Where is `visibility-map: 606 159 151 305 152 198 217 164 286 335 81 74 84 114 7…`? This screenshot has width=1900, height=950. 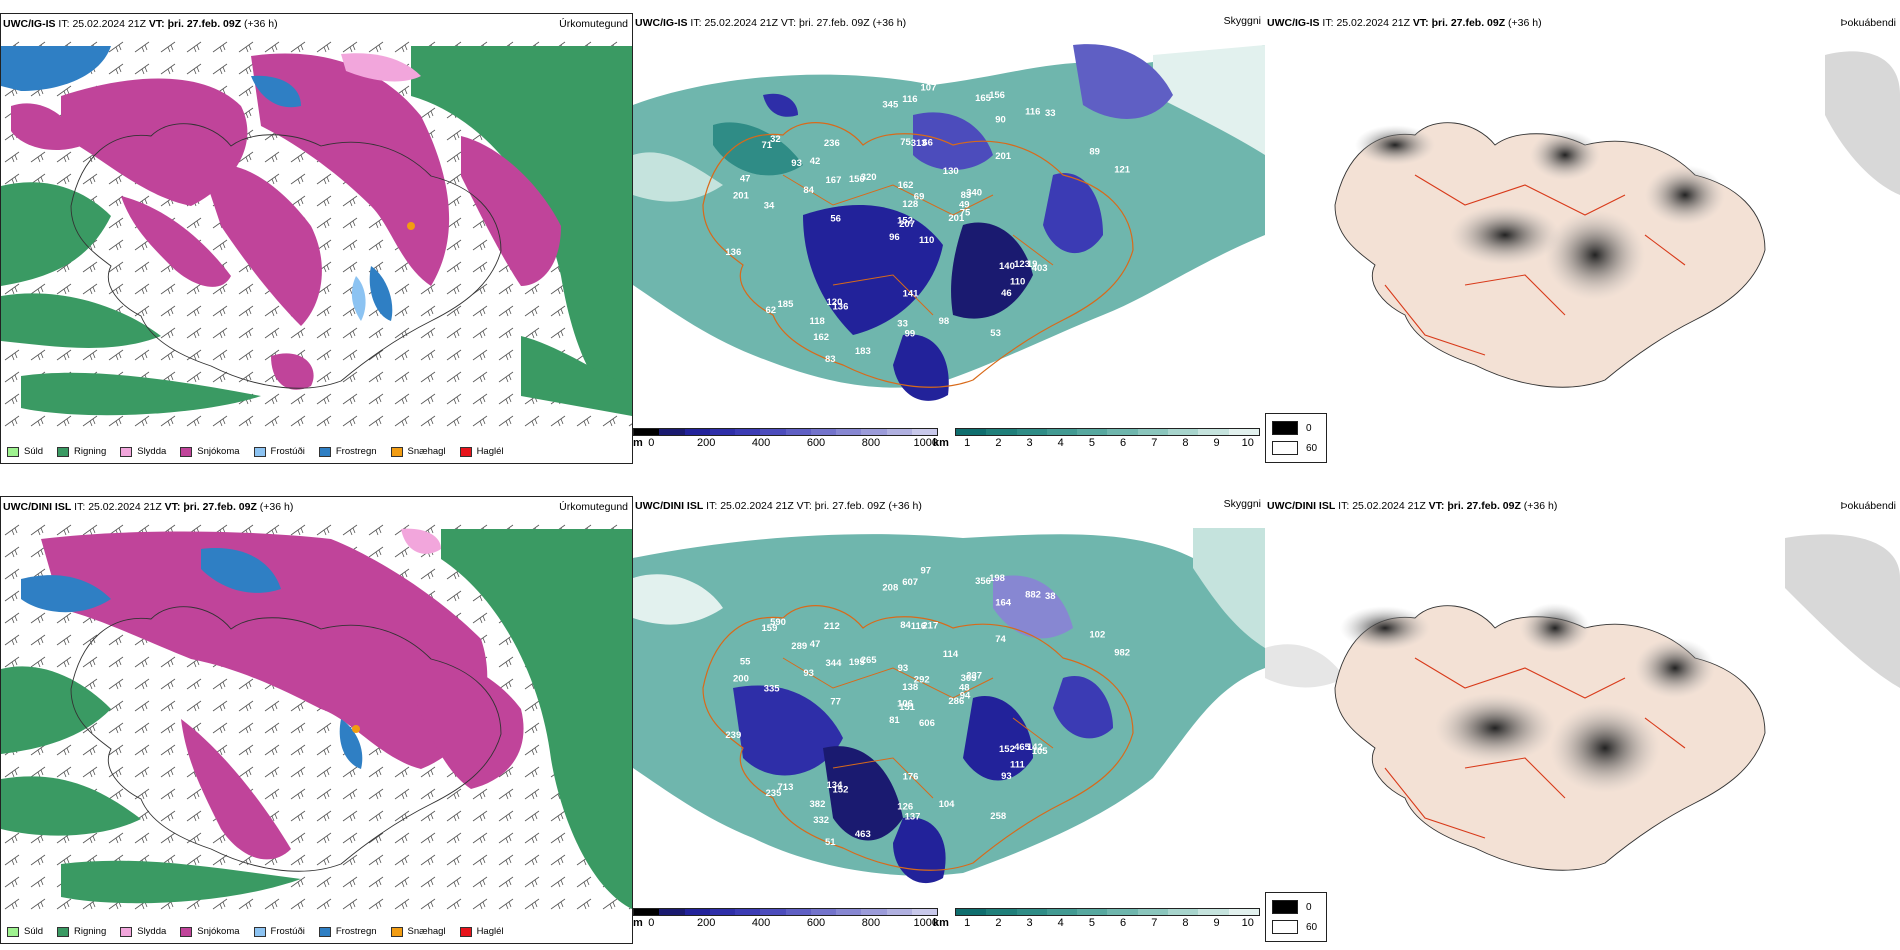 visibility-map: 606 159 151 305 152 198 217 164 286 335 81 74 84 114 7… is located at coordinates (949, 706).